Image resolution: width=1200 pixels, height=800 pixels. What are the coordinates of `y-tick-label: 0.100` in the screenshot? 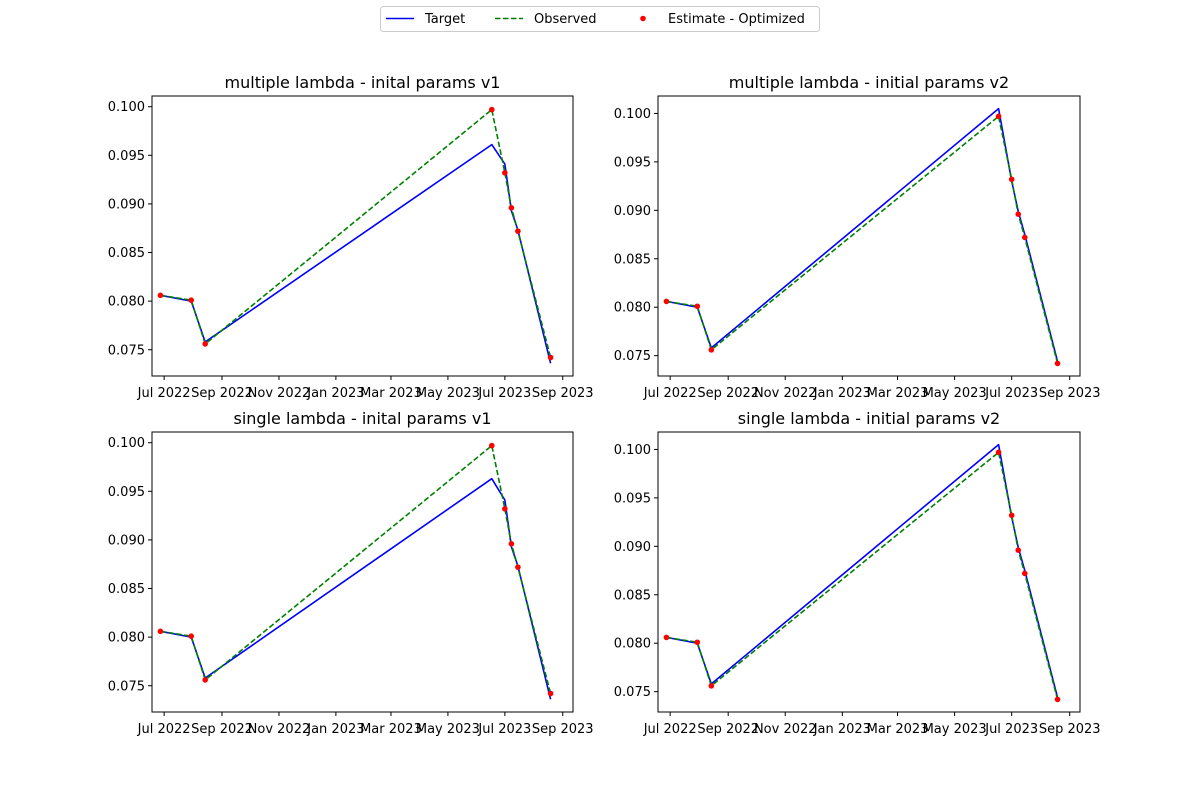 It's located at (632, 450).